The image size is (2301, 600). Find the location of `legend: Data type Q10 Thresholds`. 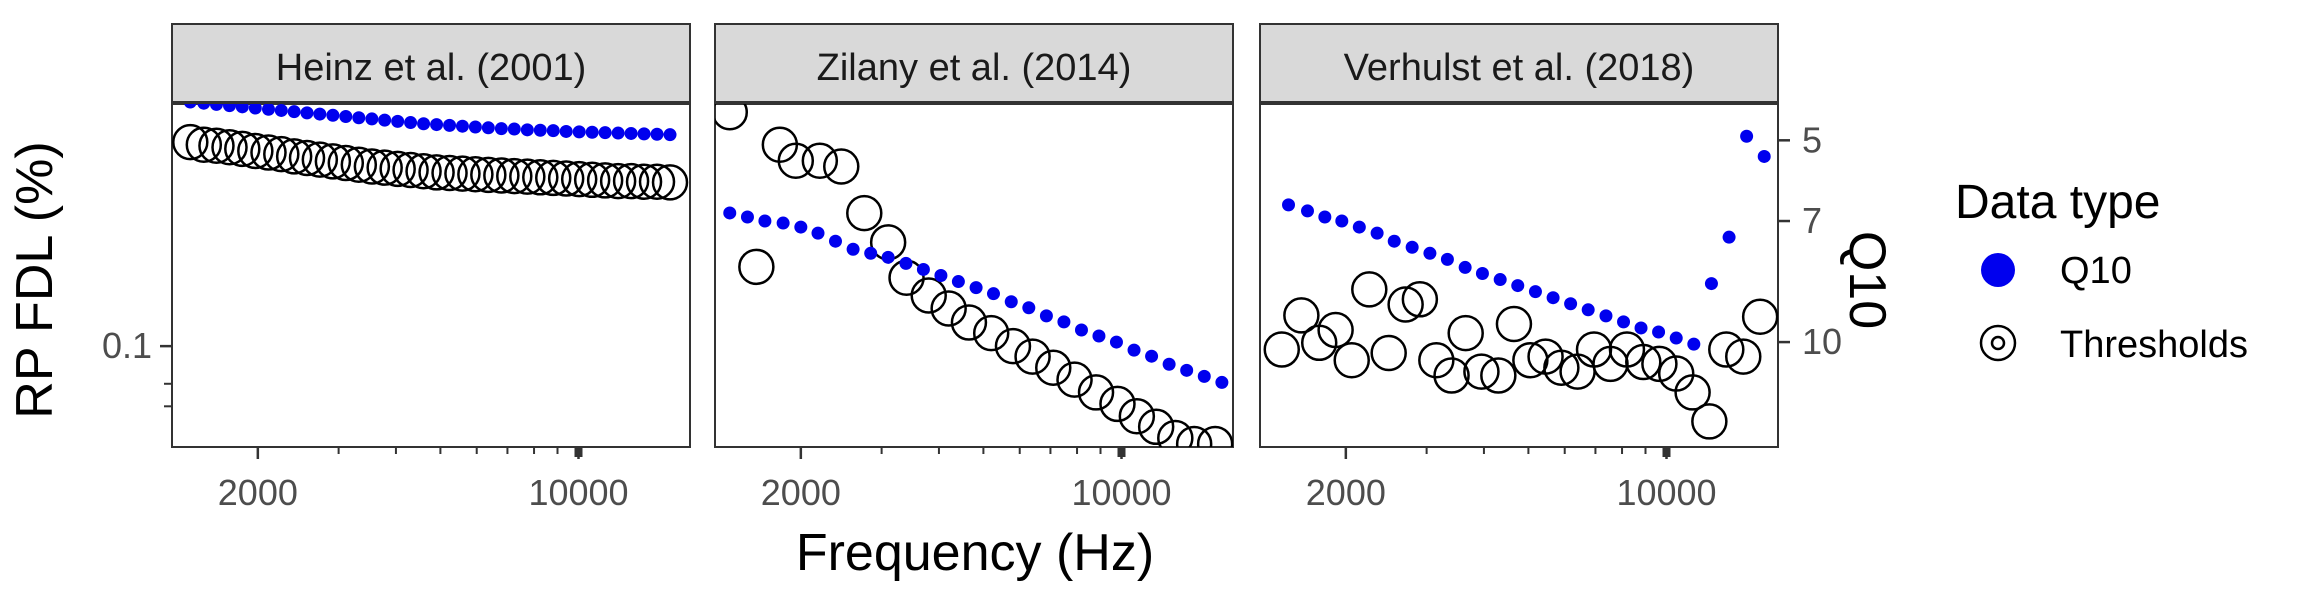

legend: Data type Q10 Thresholds is located at coordinates (2101, 271).